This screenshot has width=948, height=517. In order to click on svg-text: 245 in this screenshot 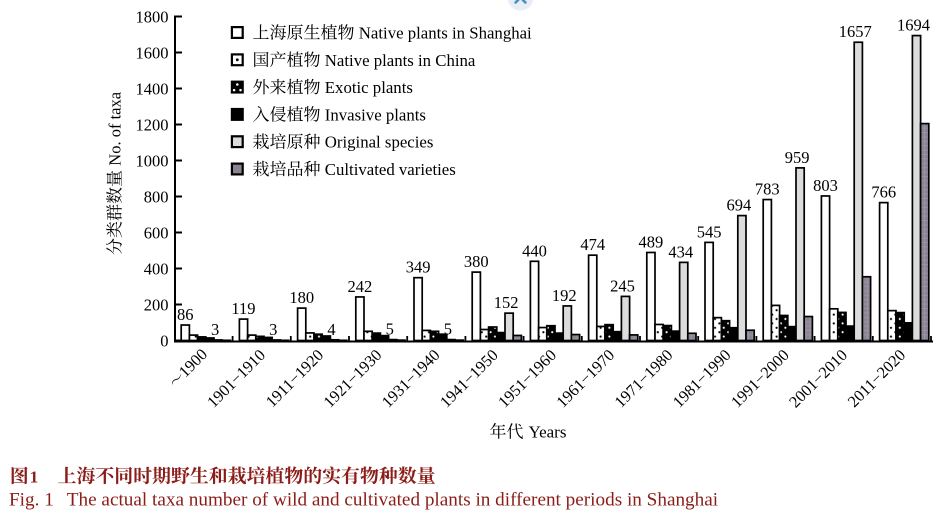, I will do `click(622, 285)`.